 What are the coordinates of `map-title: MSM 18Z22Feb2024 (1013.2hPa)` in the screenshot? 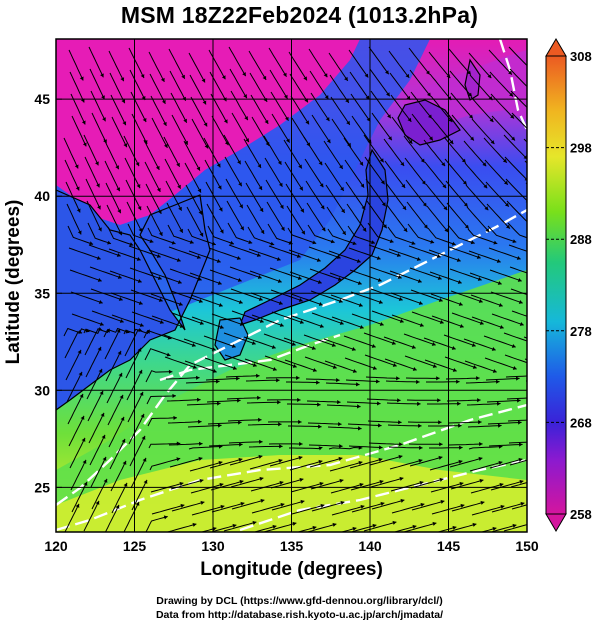 It's located at (299, 15).